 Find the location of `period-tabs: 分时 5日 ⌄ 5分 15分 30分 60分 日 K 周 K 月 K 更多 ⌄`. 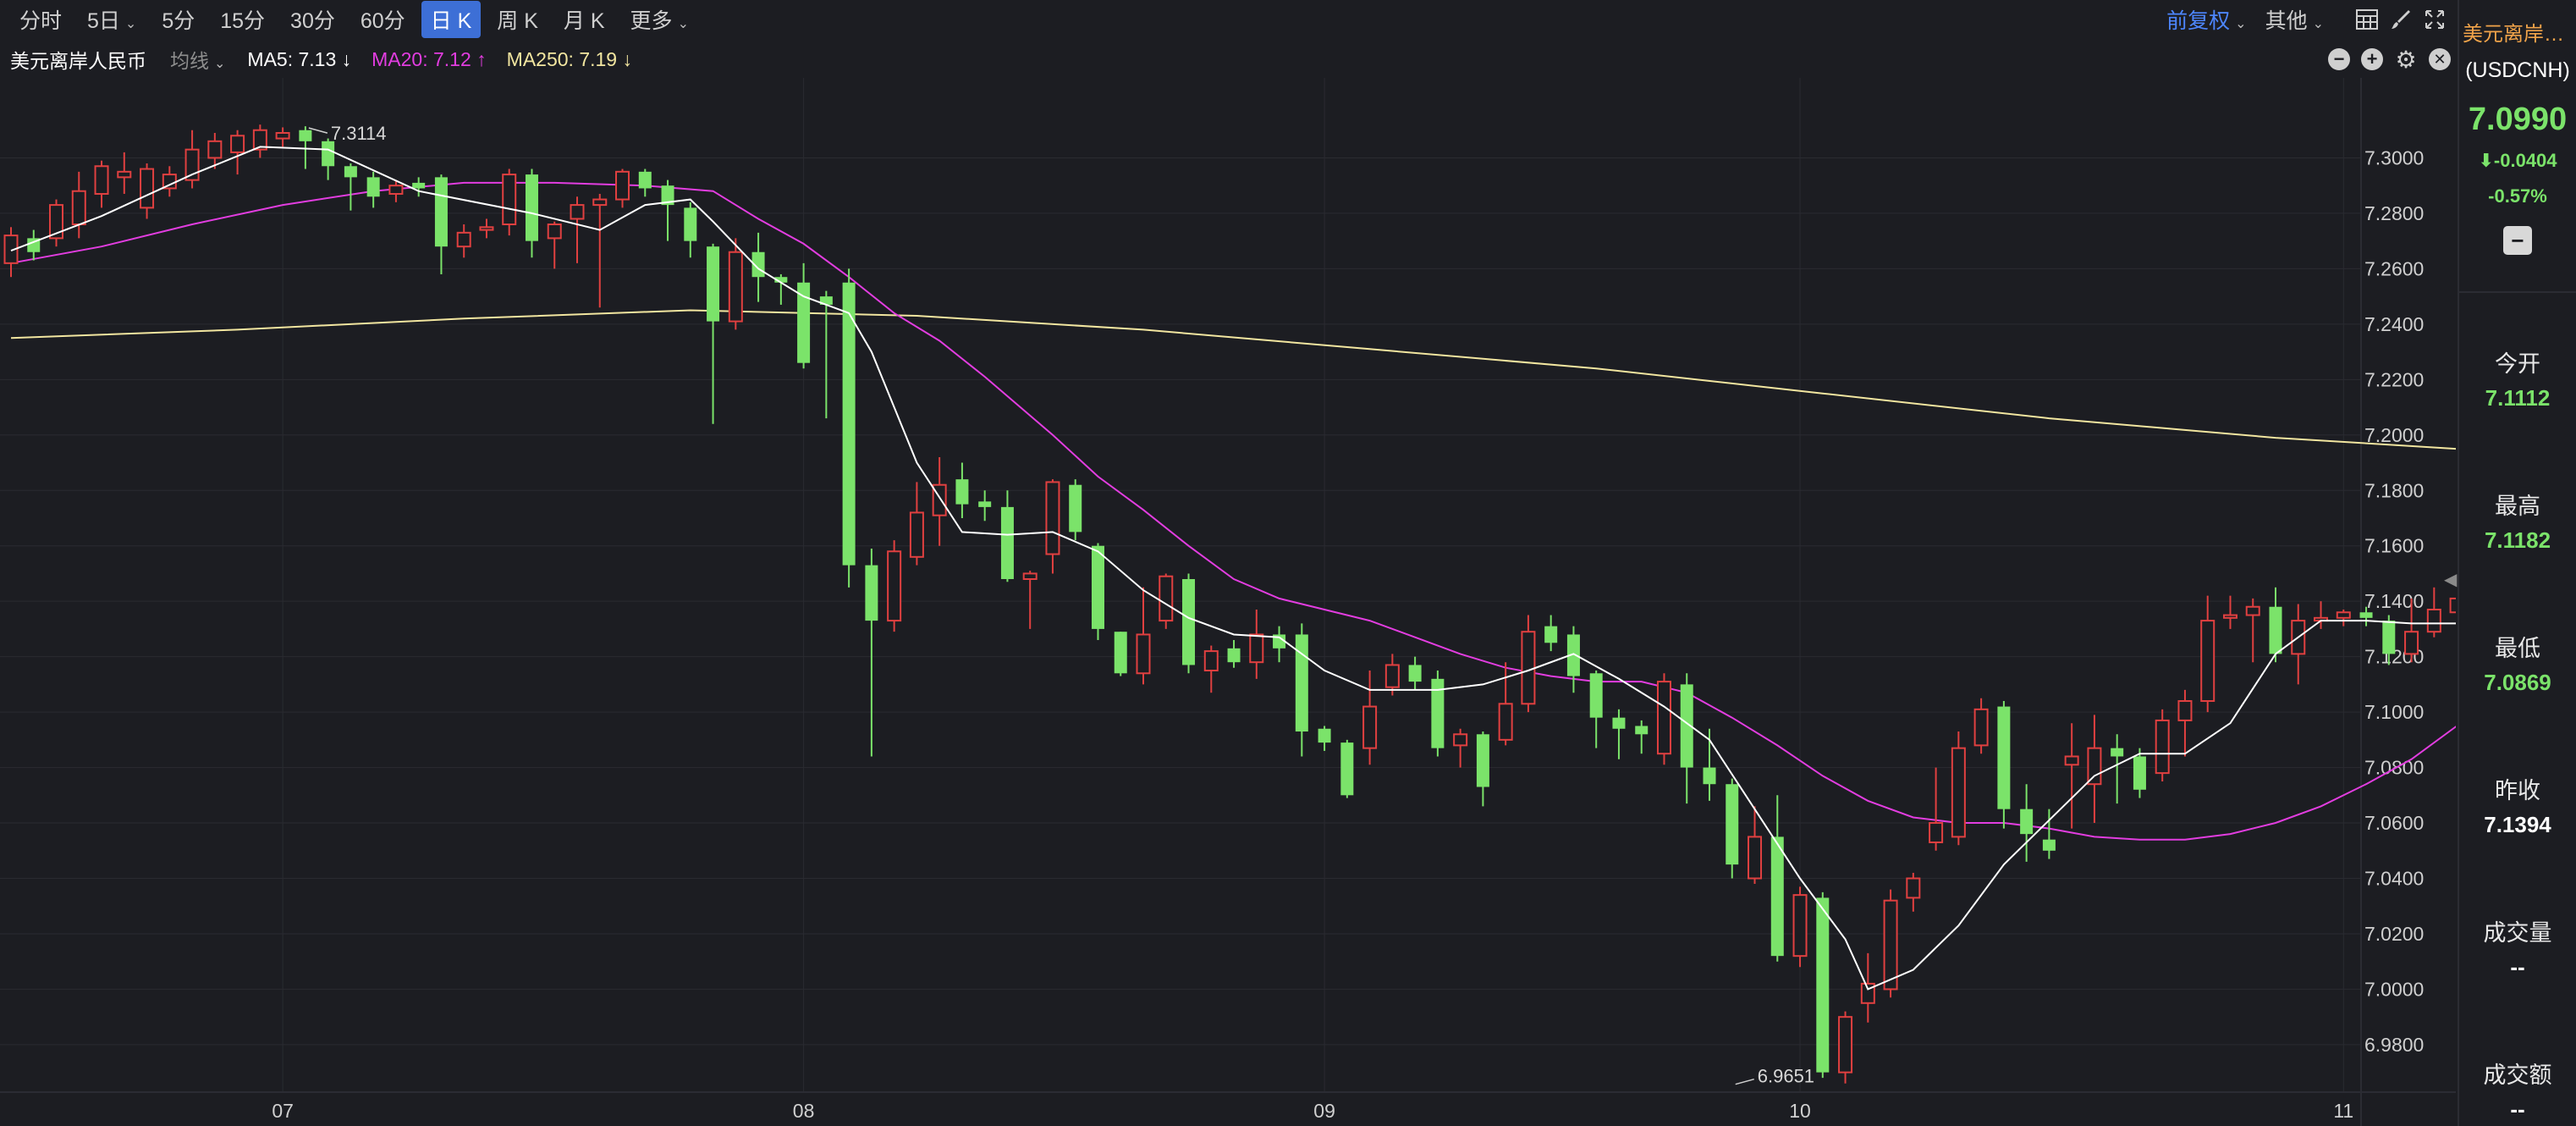

period-tabs: 分时 5日 ⌄ 5分 15分 30分 60分 日 K 周 K 月 K 更多 ⌄ is located at coordinates (357, 19).